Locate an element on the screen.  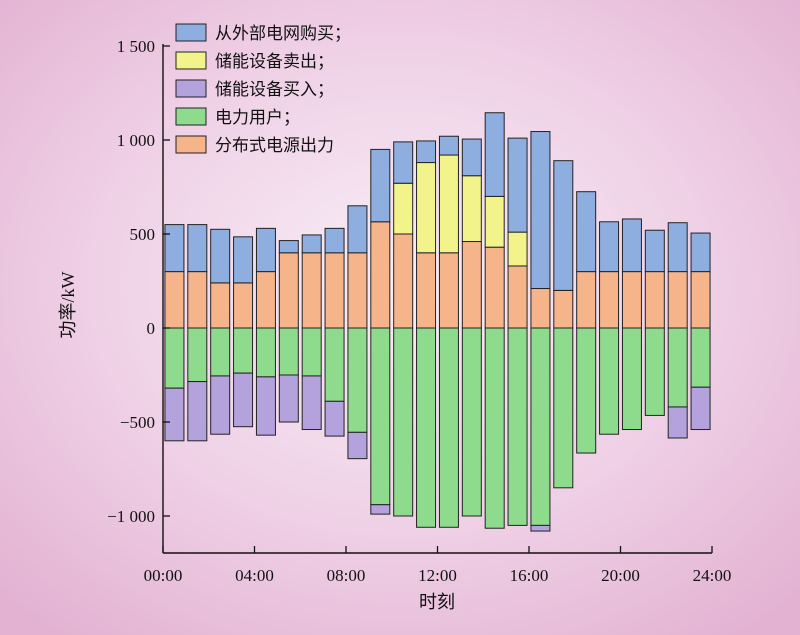
x-tick-label: 24:00 is located at coordinates (712, 575).